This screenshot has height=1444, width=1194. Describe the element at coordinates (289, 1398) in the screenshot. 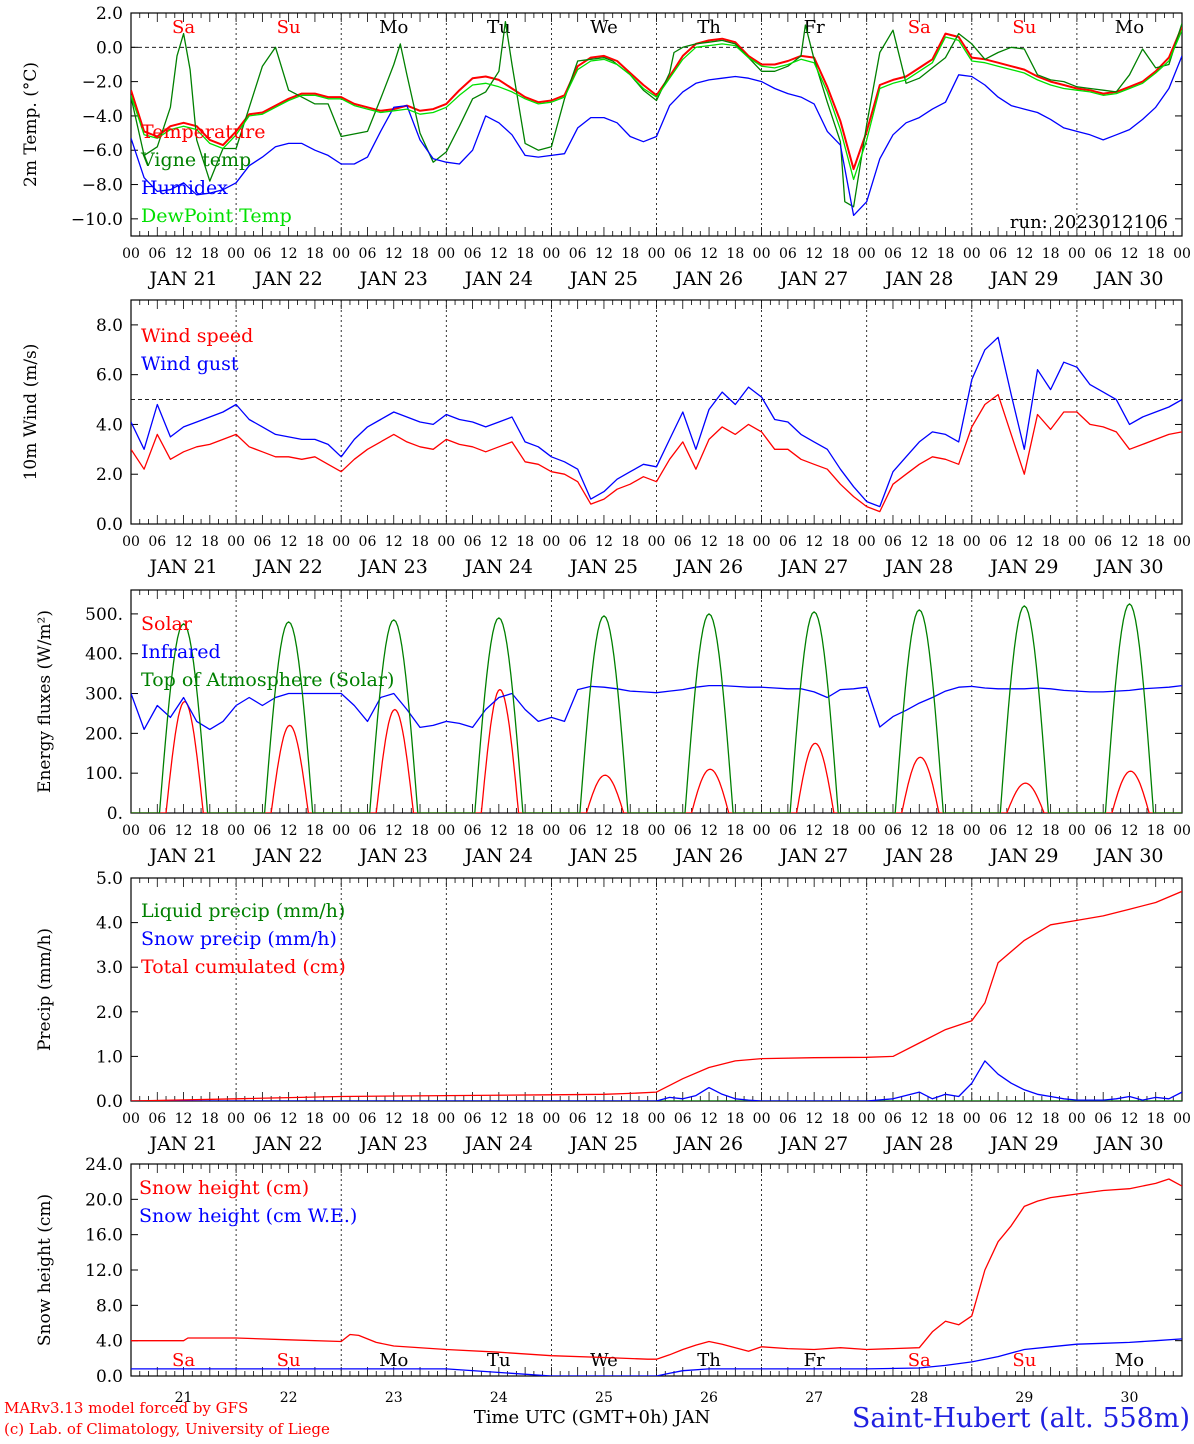

I see `x-day-number: 22` at that location.